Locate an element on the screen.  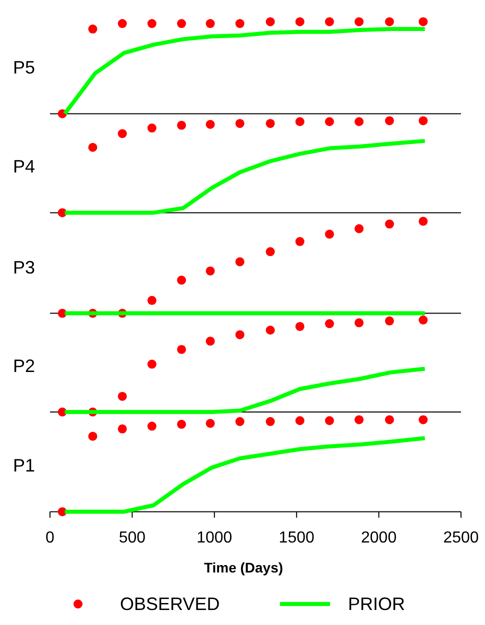
x-axis-title: Time (Days) is located at coordinates (244, 568).